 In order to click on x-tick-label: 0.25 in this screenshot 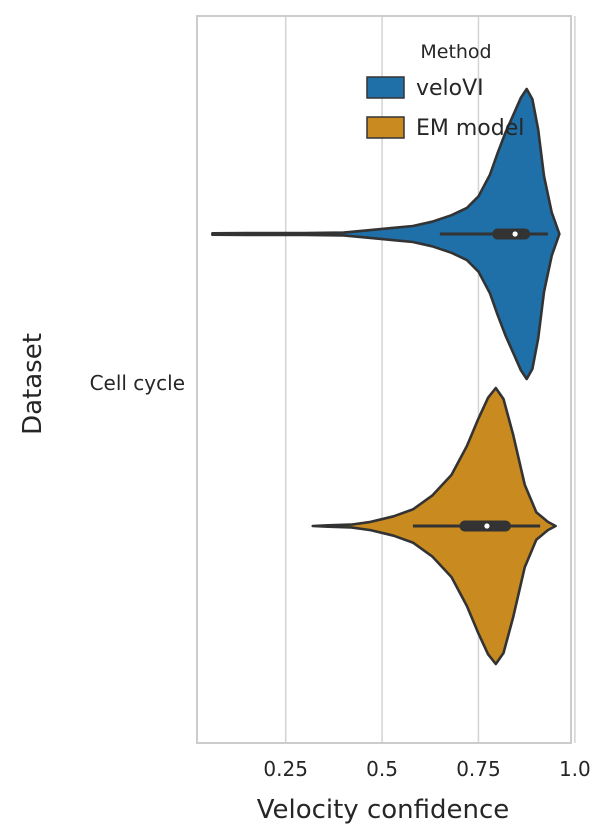, I will do `click(285, 769)`.